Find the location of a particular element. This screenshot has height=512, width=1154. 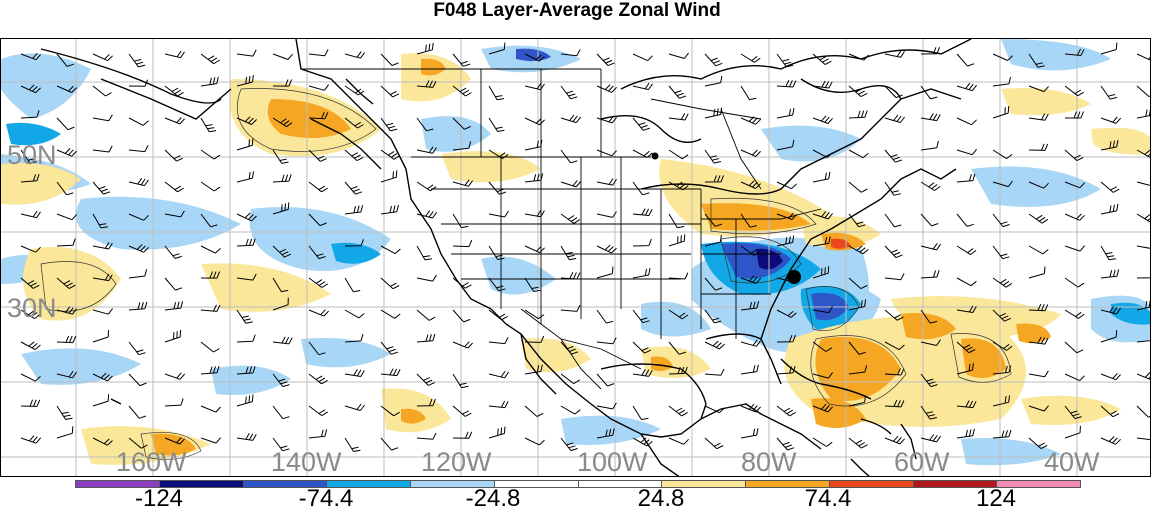

lon-label-60w: 60W is located at coordinates (922, 462).